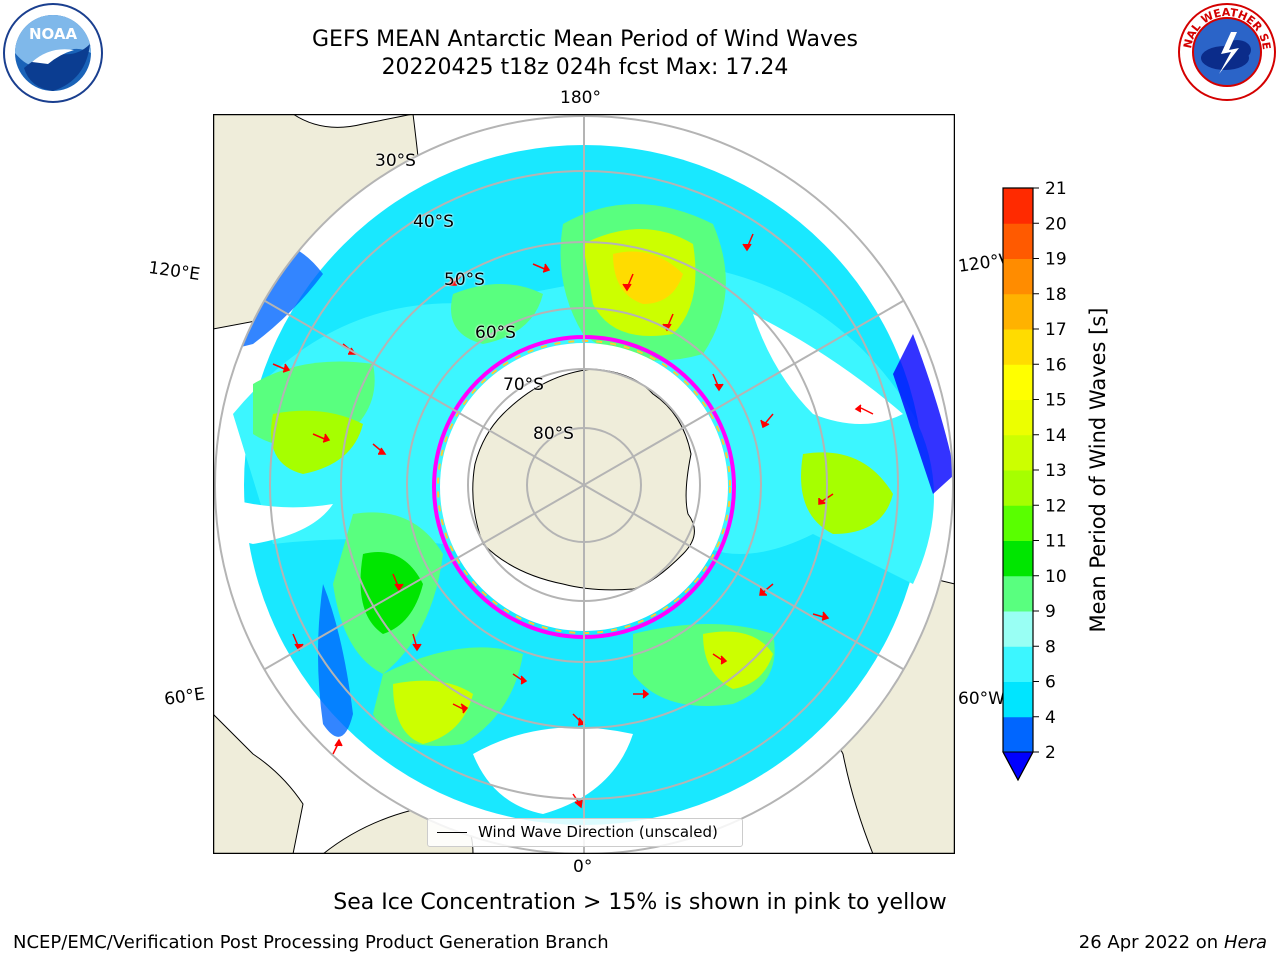  I want to click on noaa-logo-text: NOAA, so click(53, 34).